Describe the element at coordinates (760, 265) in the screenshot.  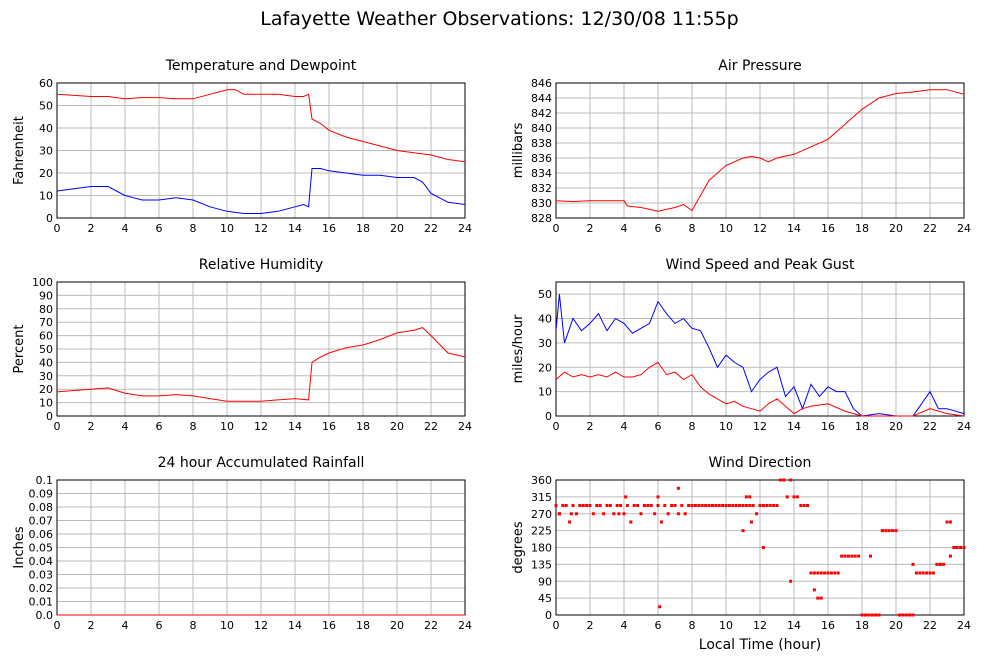
I see `chart-title: Wind Speed and Peak Gust` at that location.